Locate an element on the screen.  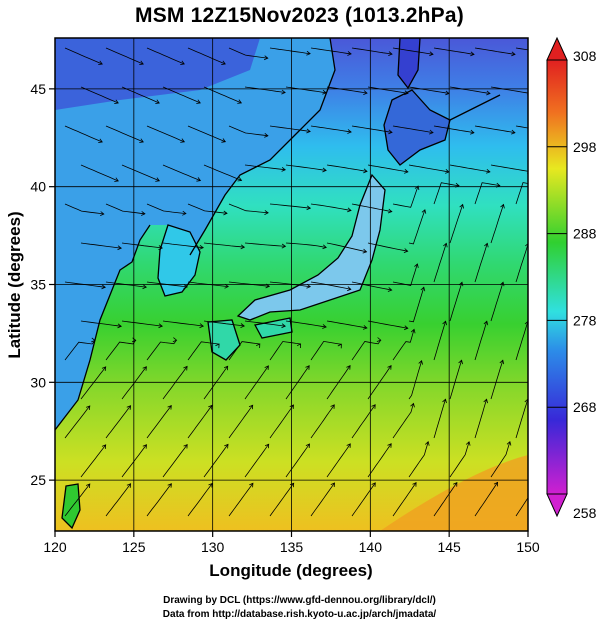
y-tick-label: 40 is located at coordinates (38, 187).